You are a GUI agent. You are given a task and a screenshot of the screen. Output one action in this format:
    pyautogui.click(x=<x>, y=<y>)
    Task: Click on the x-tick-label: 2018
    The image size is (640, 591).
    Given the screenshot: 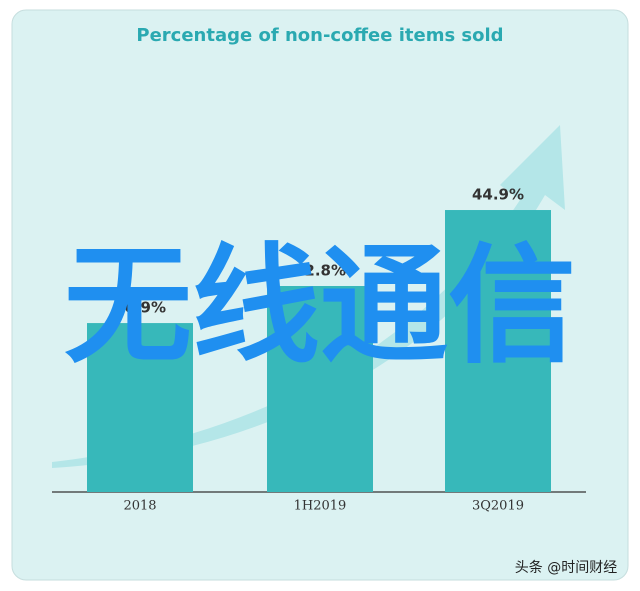 What is the action you would take?
    pyautogui.click(x=139, y=506)
    